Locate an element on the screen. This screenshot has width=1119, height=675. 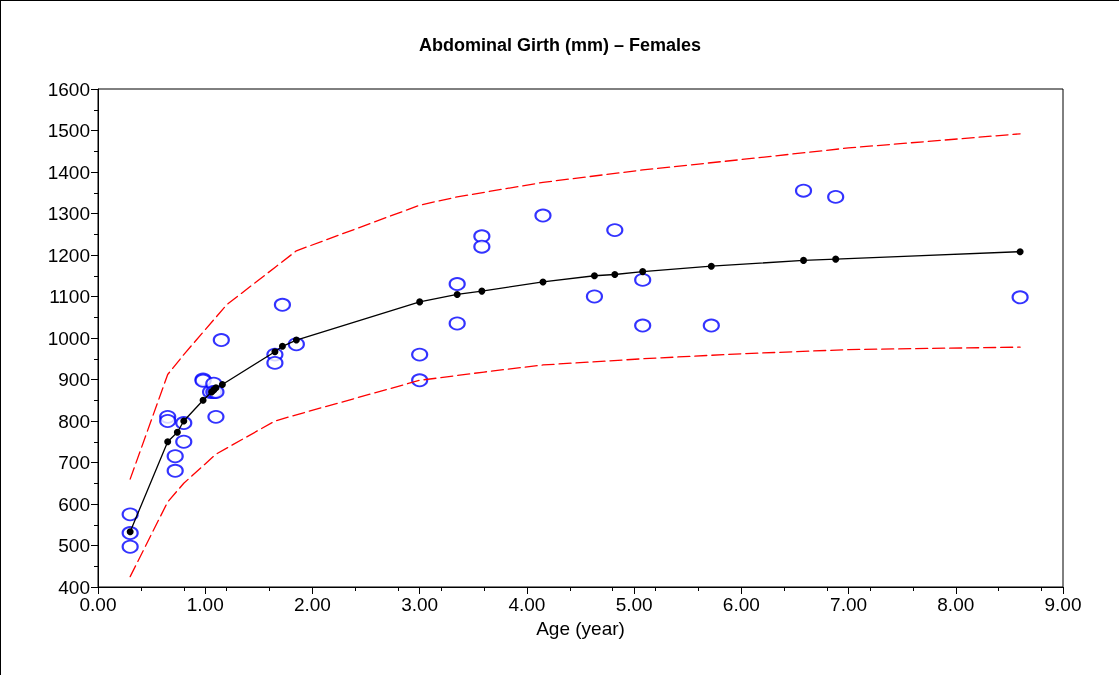
y-tick-label: 500 is located at coordinates (74, 545).